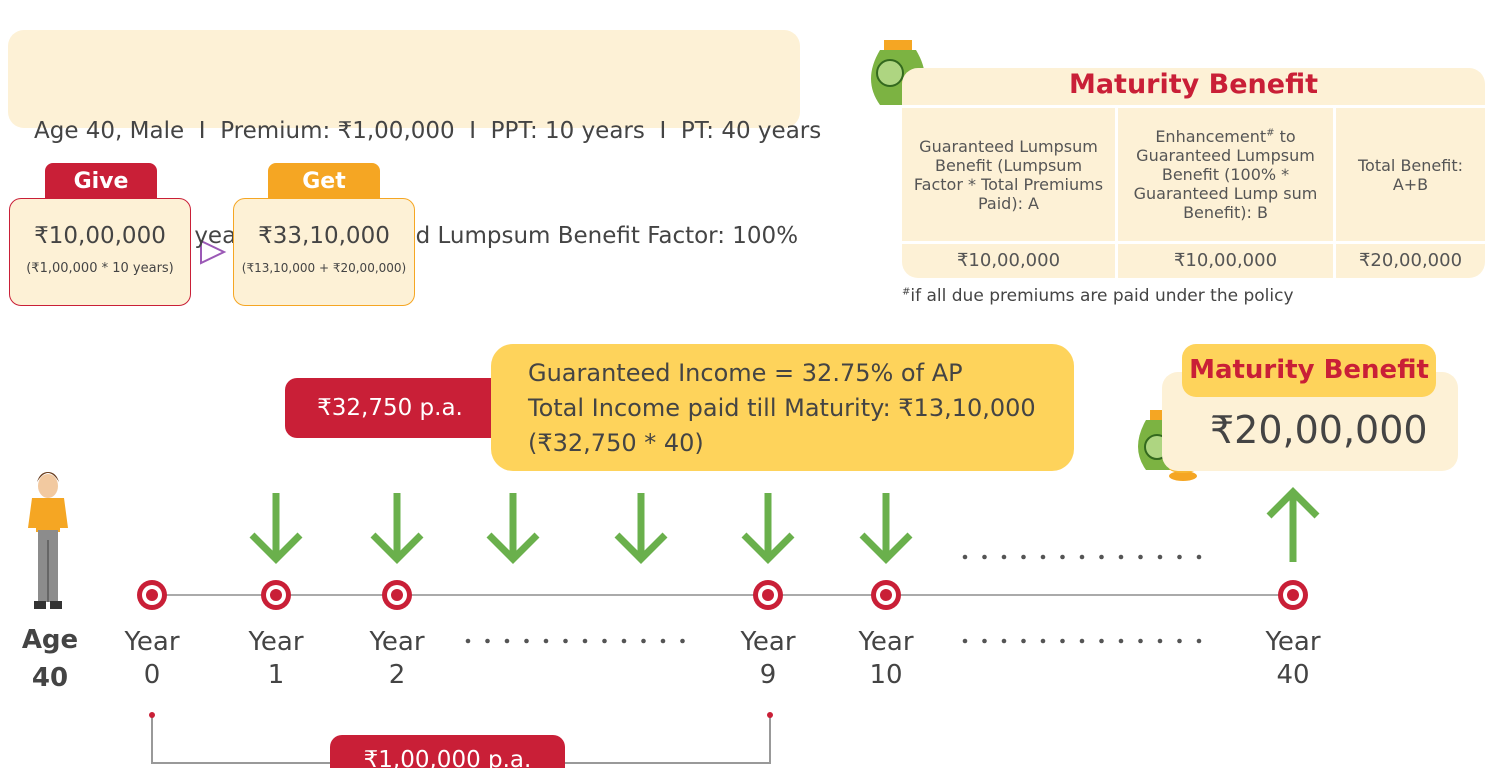 Image resolution: width=1492 pixels, height=768 pixels. What do you see at coordinates (100, 236) in the screenshot?
I see `give-amount: ₹10,00,000` at bounding box center [100, 236].